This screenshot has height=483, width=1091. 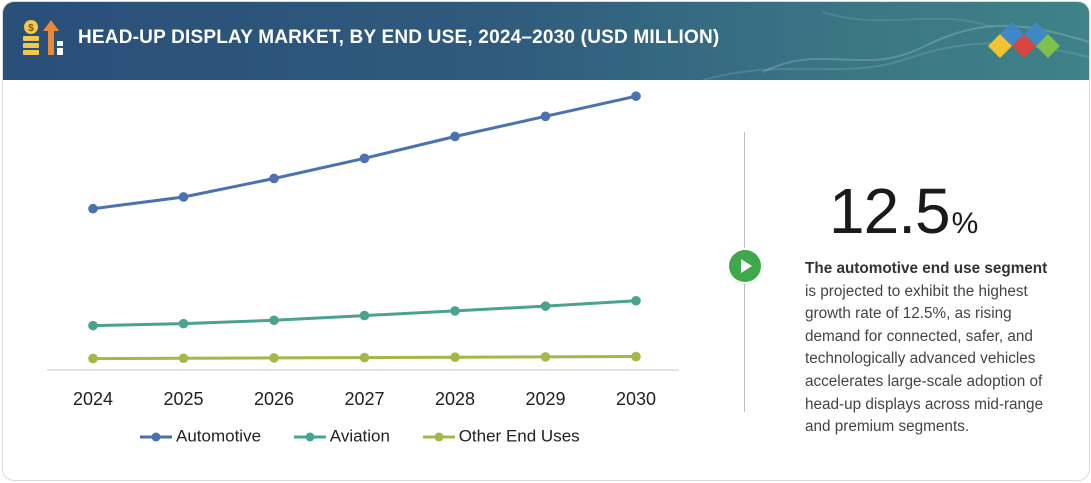 I want to click on play-button, so click(x=745, y=266).